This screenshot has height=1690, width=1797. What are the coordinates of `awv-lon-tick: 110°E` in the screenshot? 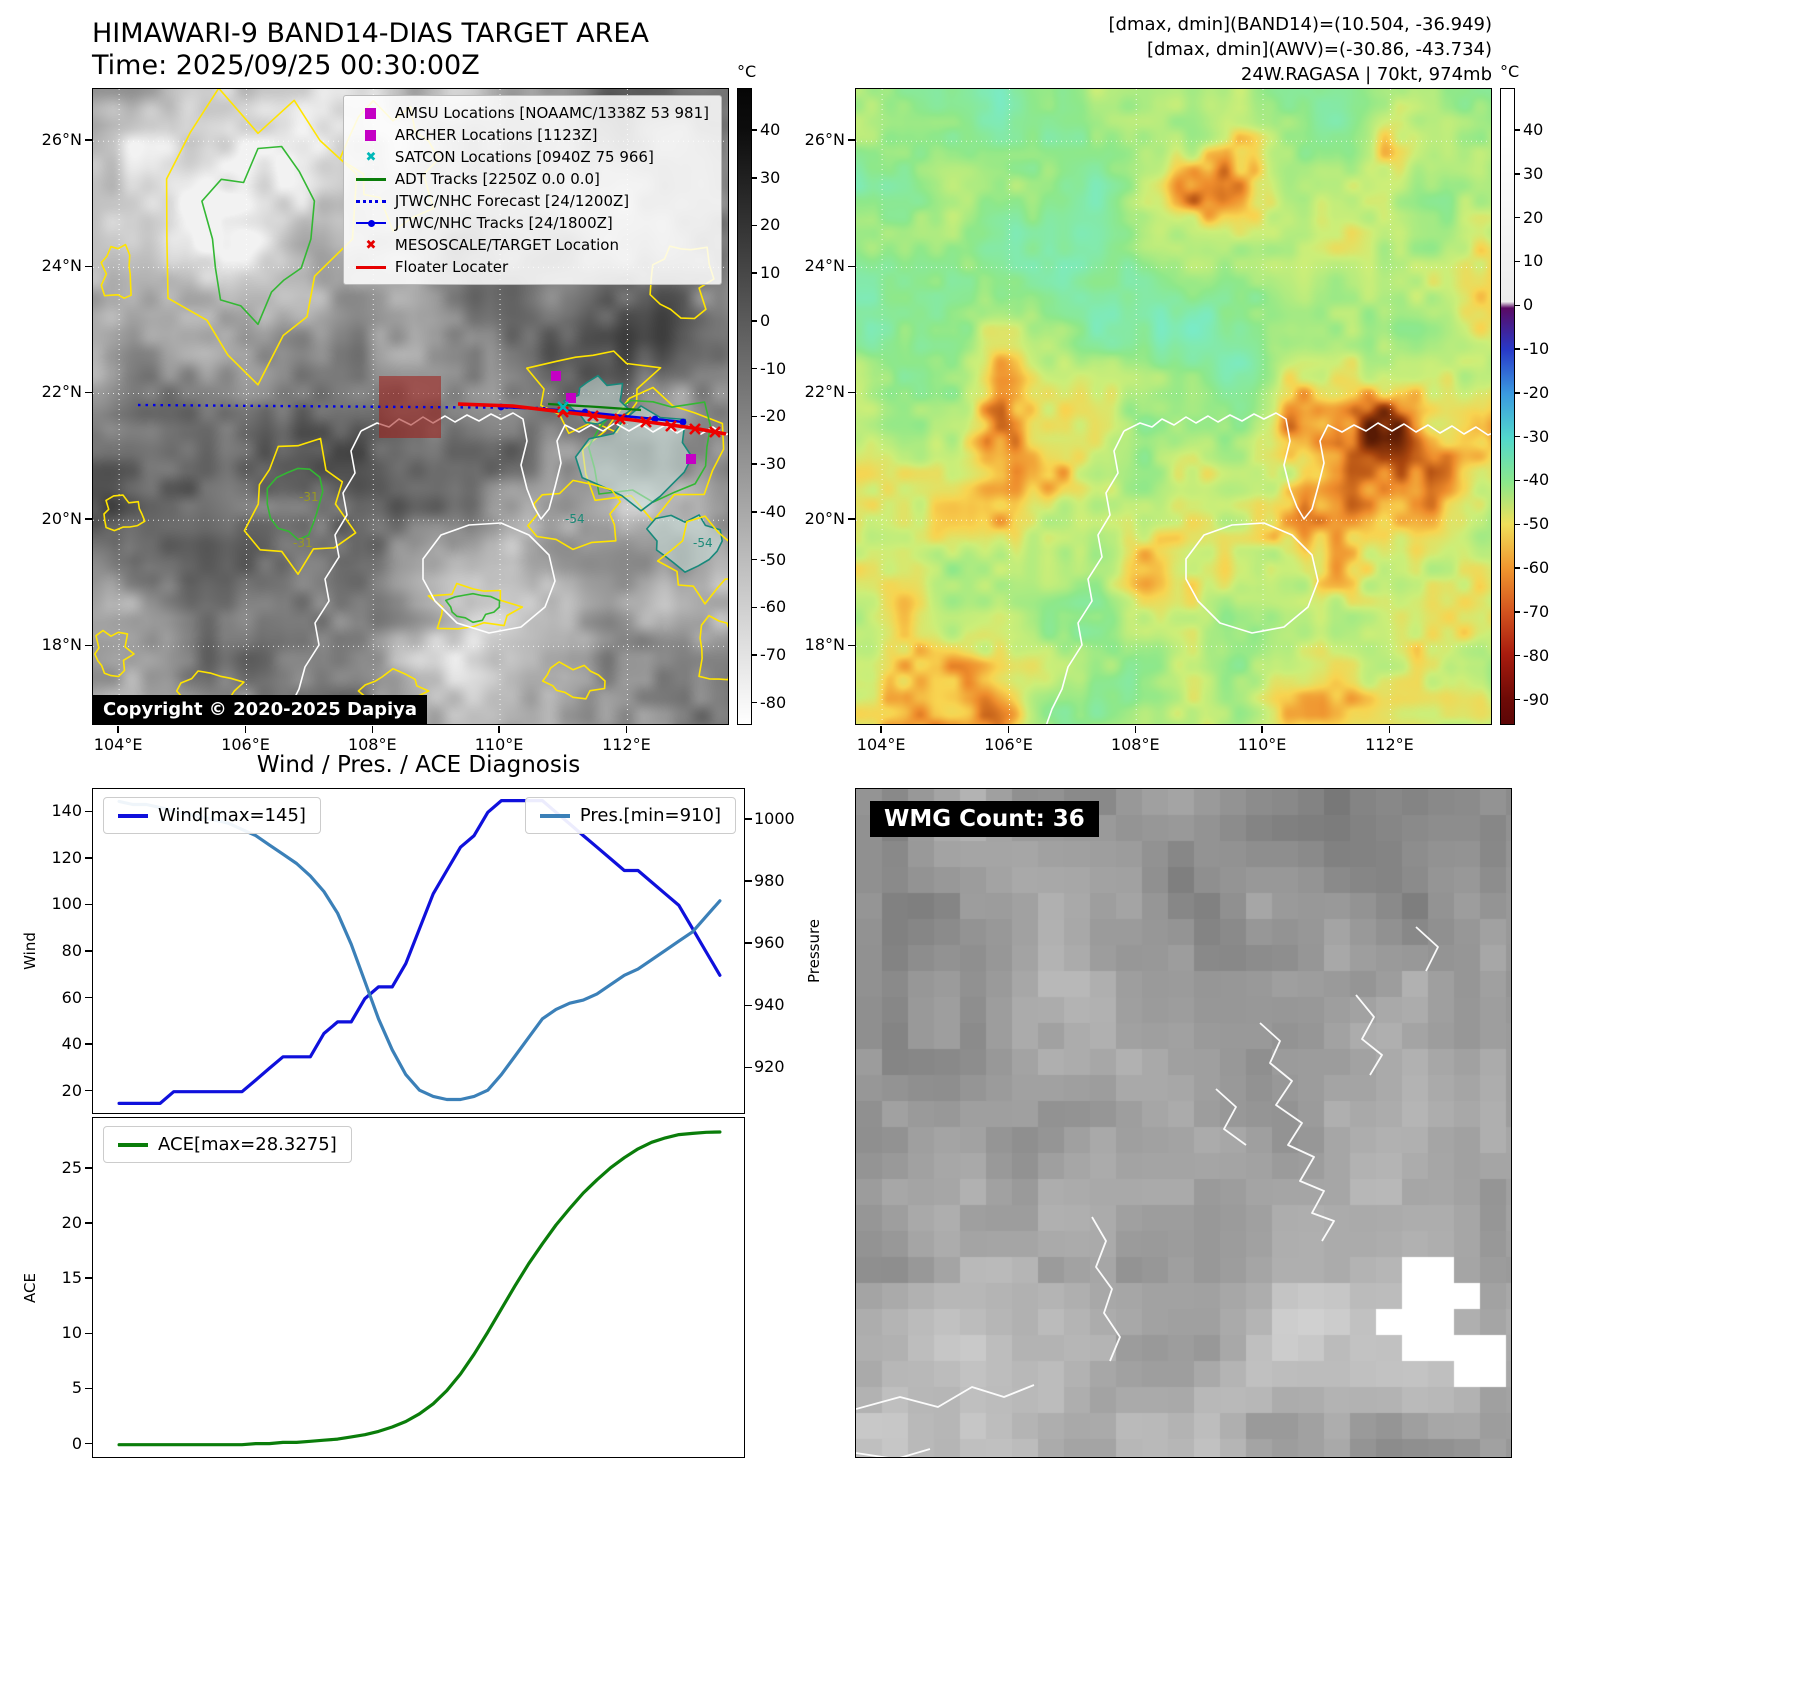 It's located at (1262, 744).